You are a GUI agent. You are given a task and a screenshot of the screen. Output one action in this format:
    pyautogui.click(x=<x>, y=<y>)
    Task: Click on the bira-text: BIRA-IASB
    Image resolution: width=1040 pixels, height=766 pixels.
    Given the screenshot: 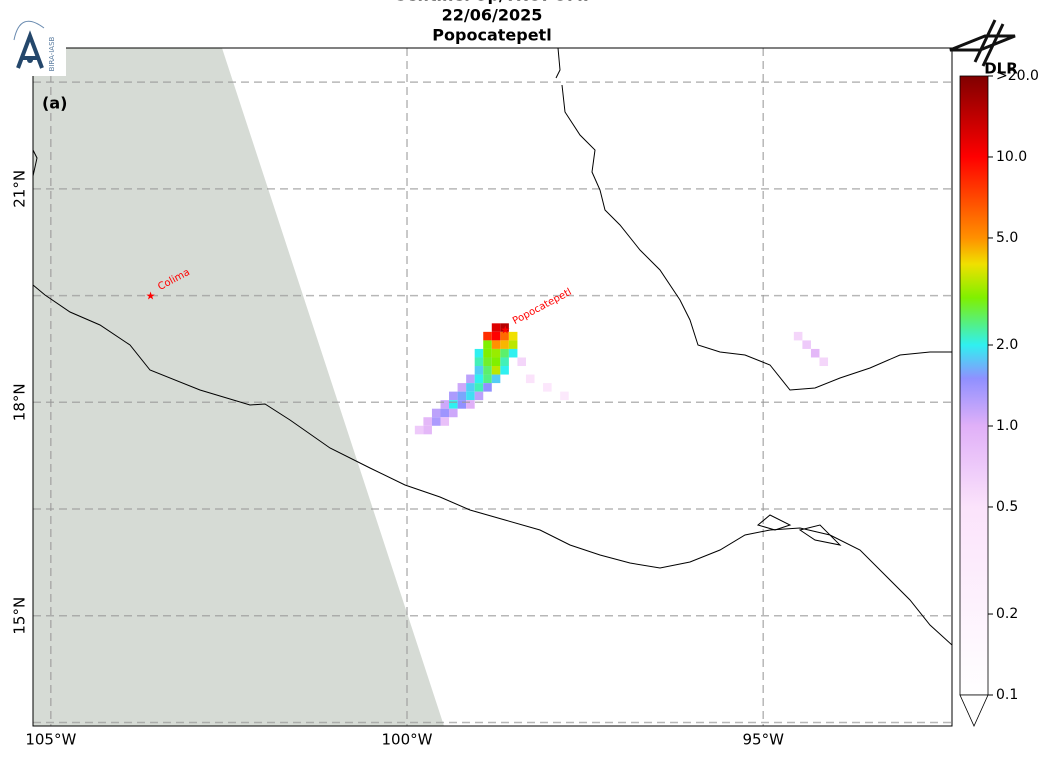 What is the action you would take?
    pyautogui.click(x=52, y=53)
    